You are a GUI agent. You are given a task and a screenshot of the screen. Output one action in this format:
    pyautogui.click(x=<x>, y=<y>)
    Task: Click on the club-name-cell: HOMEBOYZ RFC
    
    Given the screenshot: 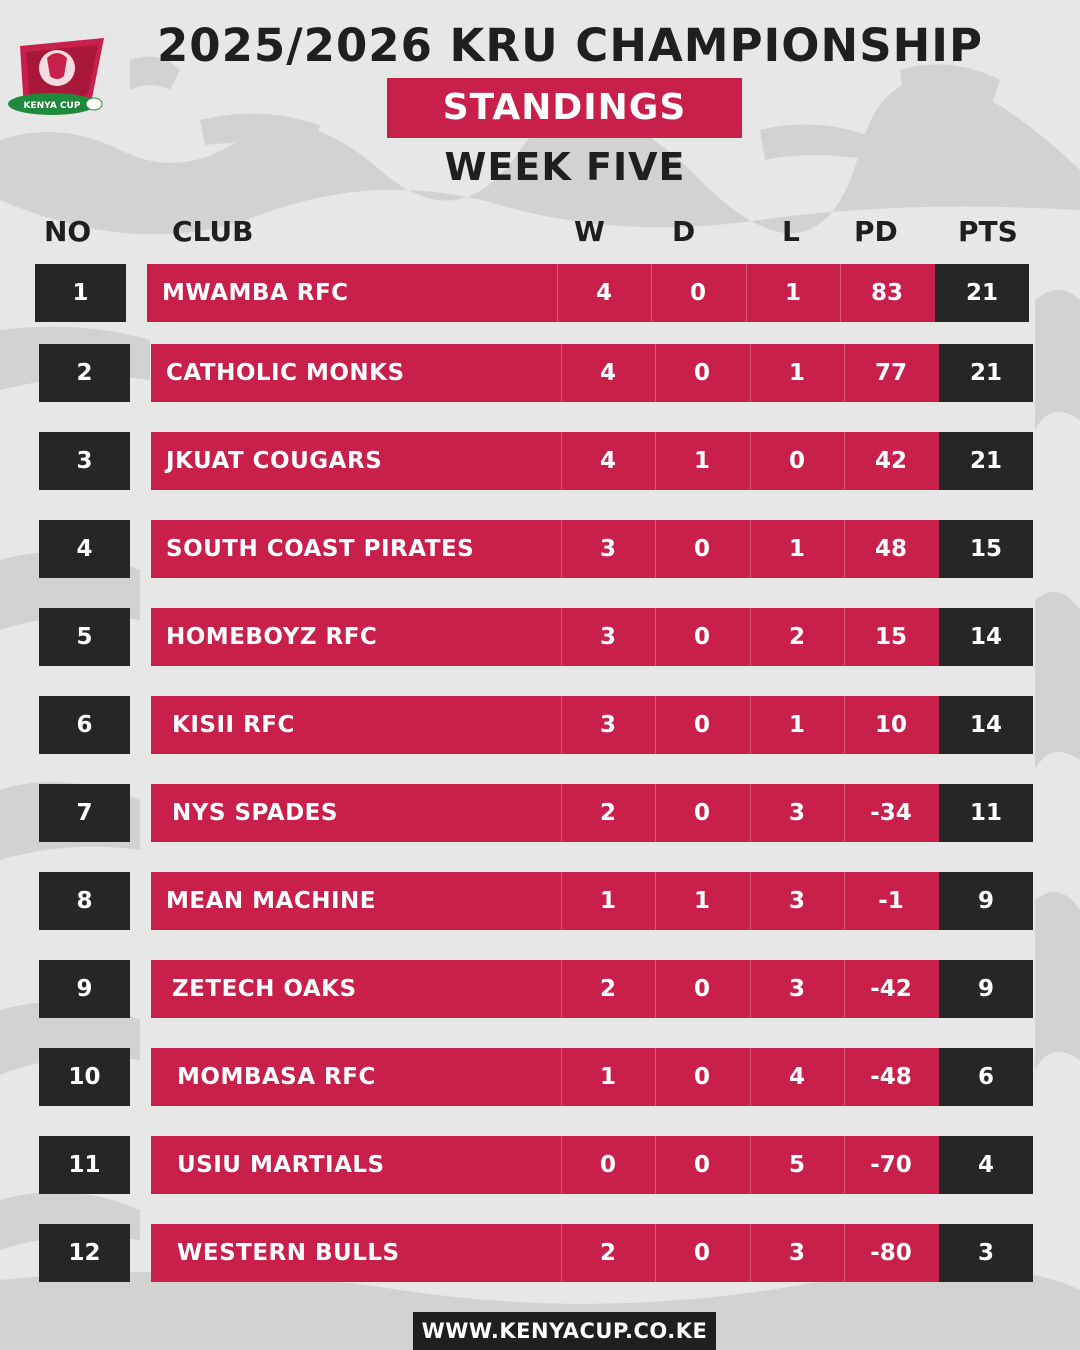 What is the action you would take?
    pyautogui.click(x=272, y=637)
    